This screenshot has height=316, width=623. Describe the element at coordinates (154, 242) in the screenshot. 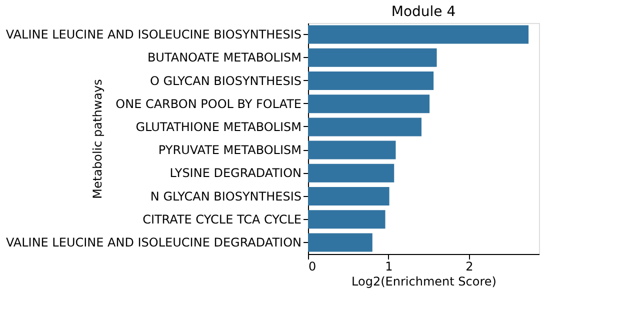

I see `y-tick-label: VALINE LEUCINE AND ISOLEUCINE DEGRADATION` at that location.